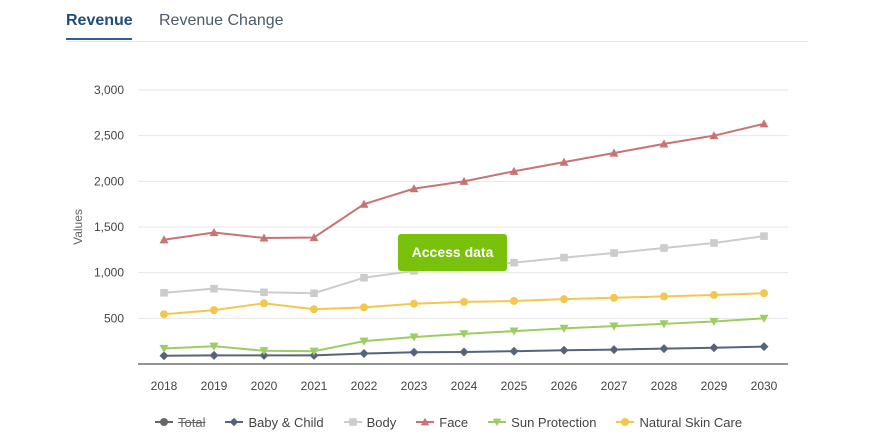  I want to click on legend-label: Baby & Child, so click(286, 422).